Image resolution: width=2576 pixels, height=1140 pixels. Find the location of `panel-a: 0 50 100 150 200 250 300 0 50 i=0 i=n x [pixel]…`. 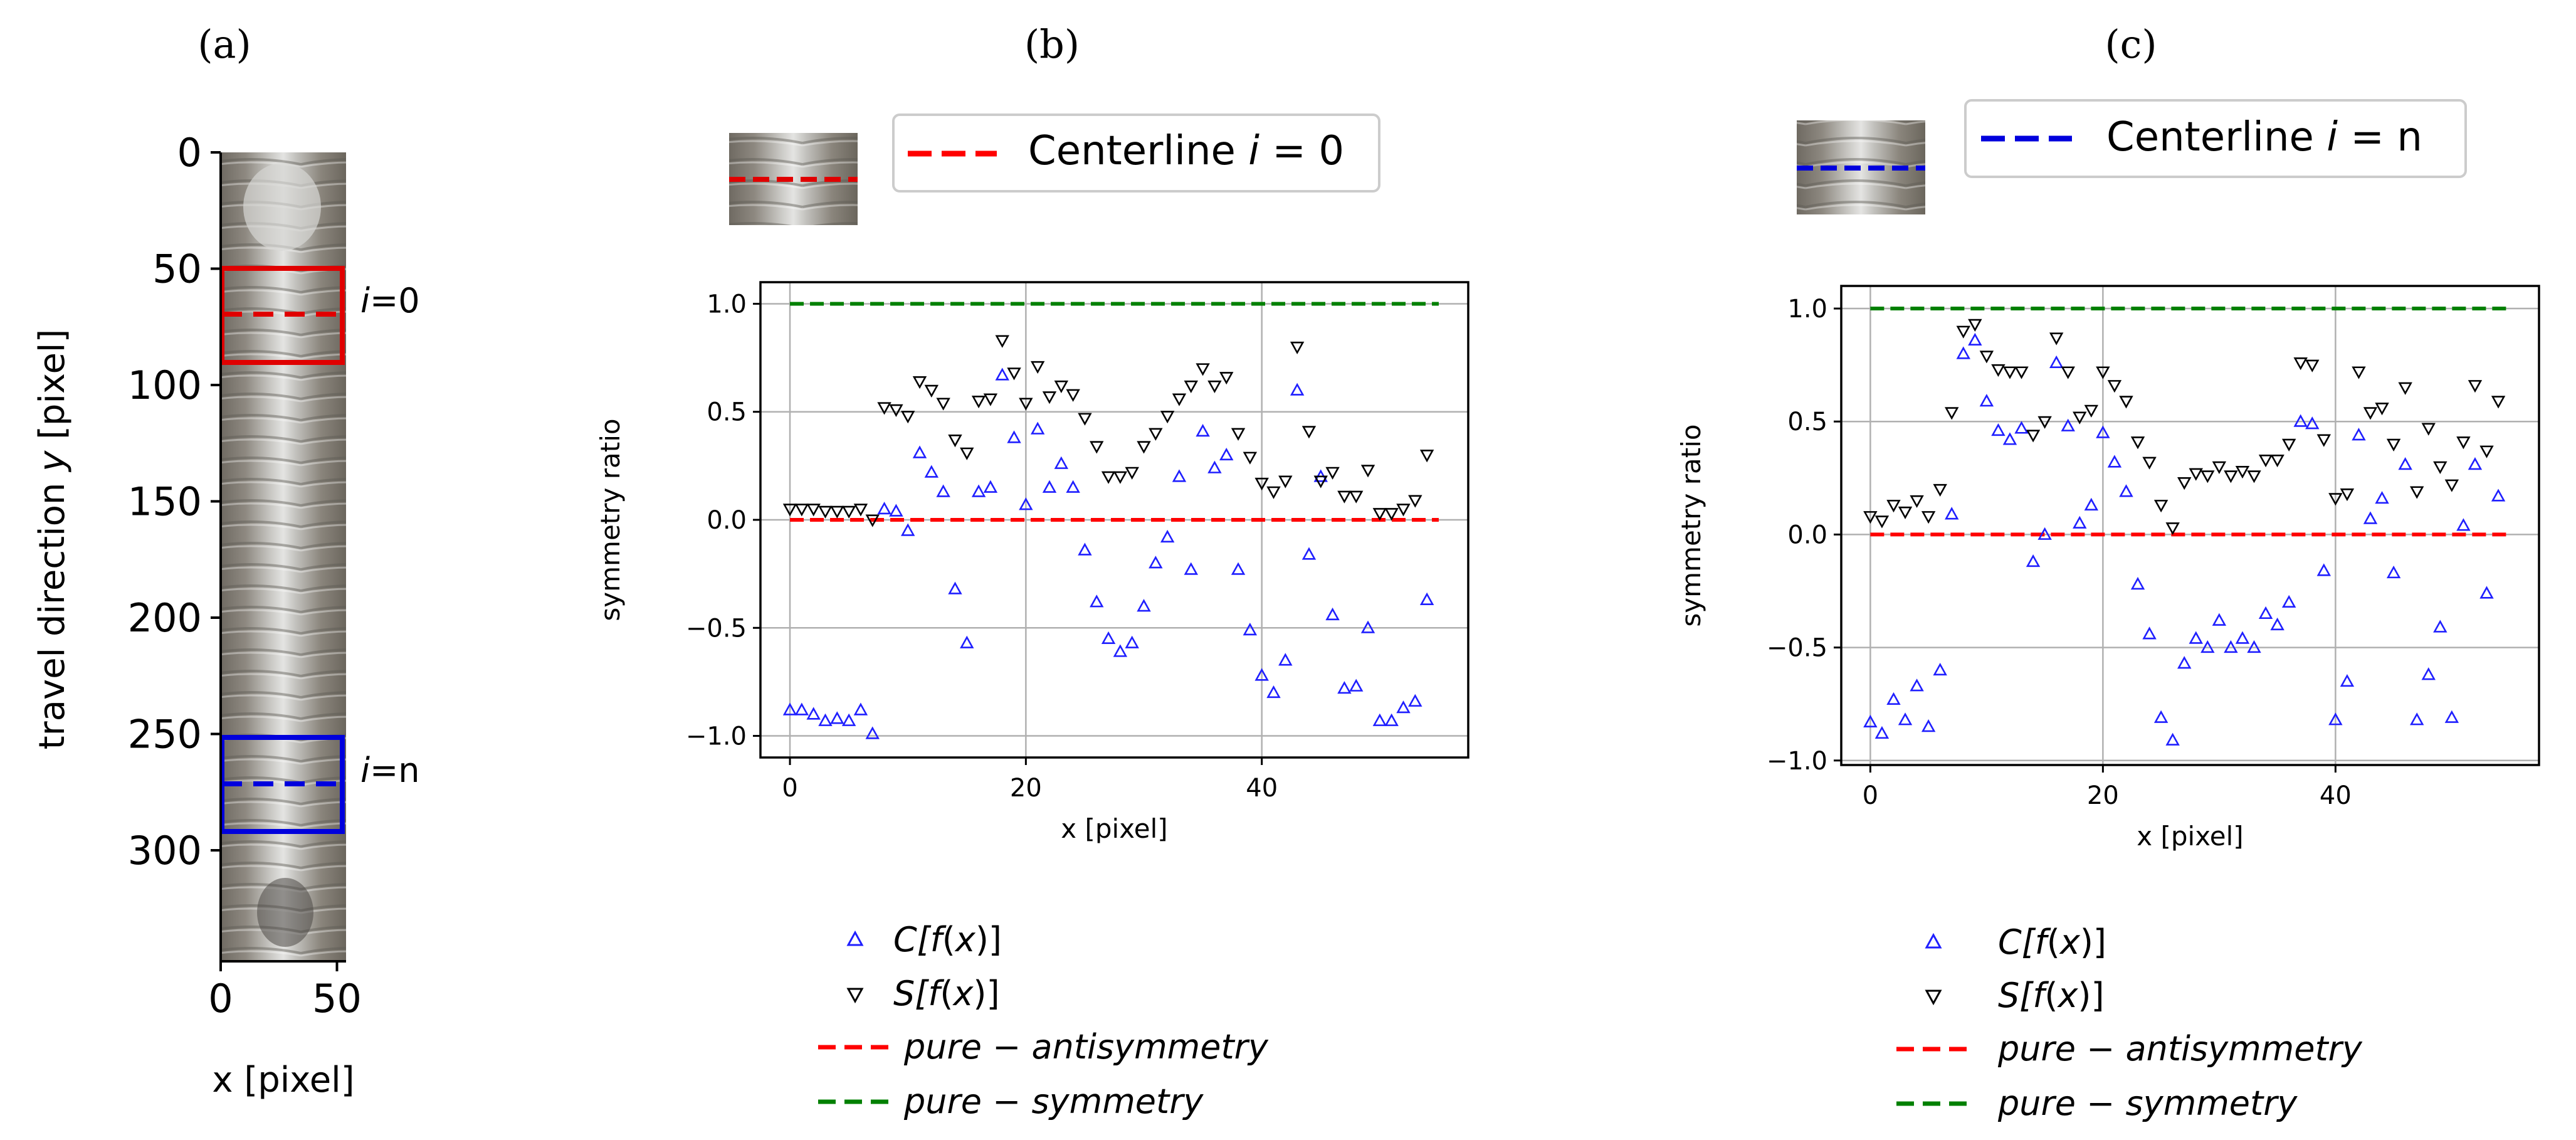

panel-a: 0 50 100 150 200 250 300 0 50 i=0 i=n x [pixel]… is located at coordinates (226, 615).